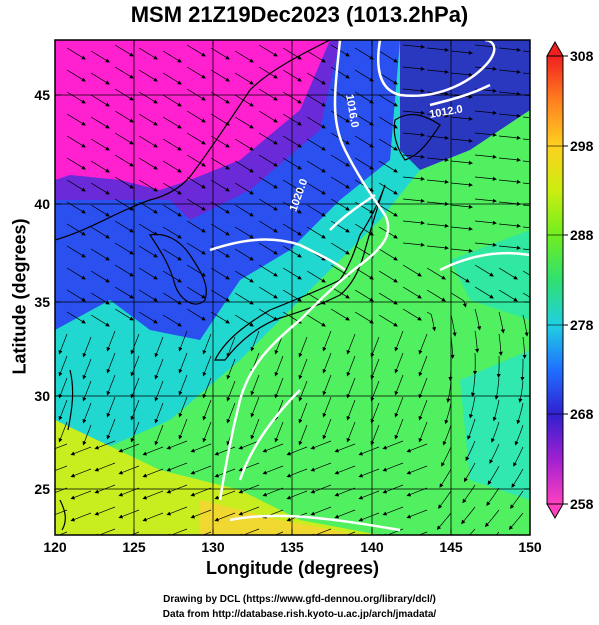 This screenshot has height=625, width=599. I want to click on colorbar-tick-label: 258, so click(582, 504).